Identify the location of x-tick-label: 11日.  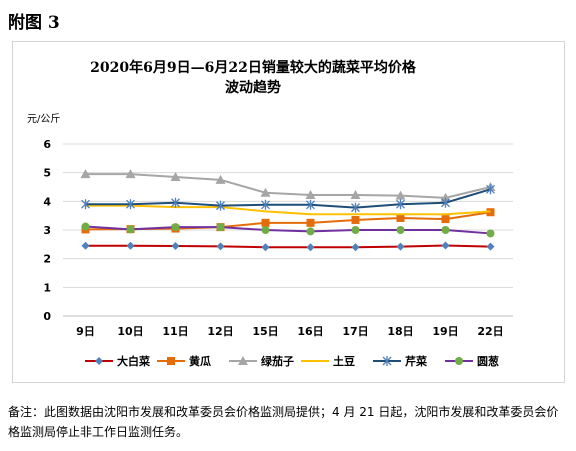
(175, 331).